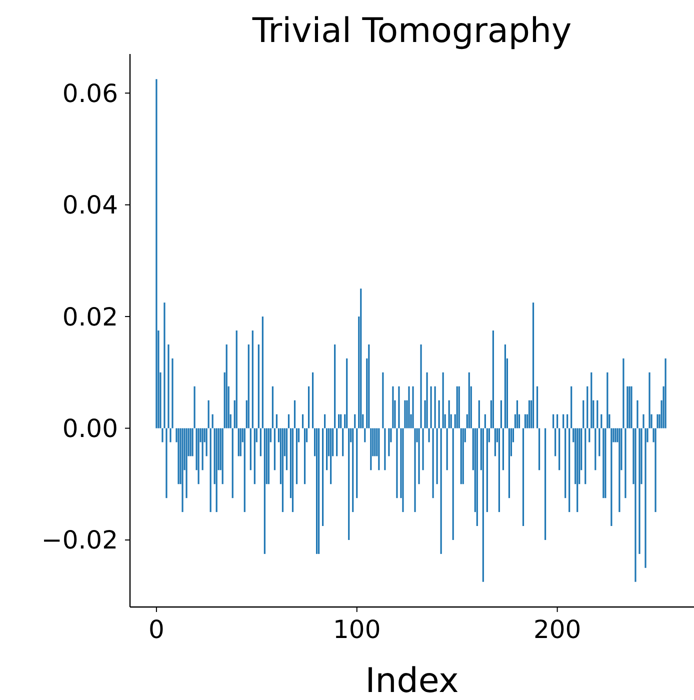 This screenshot has width=694, height=700. I want to click on x-axis-title: Index, so click(412, 680).